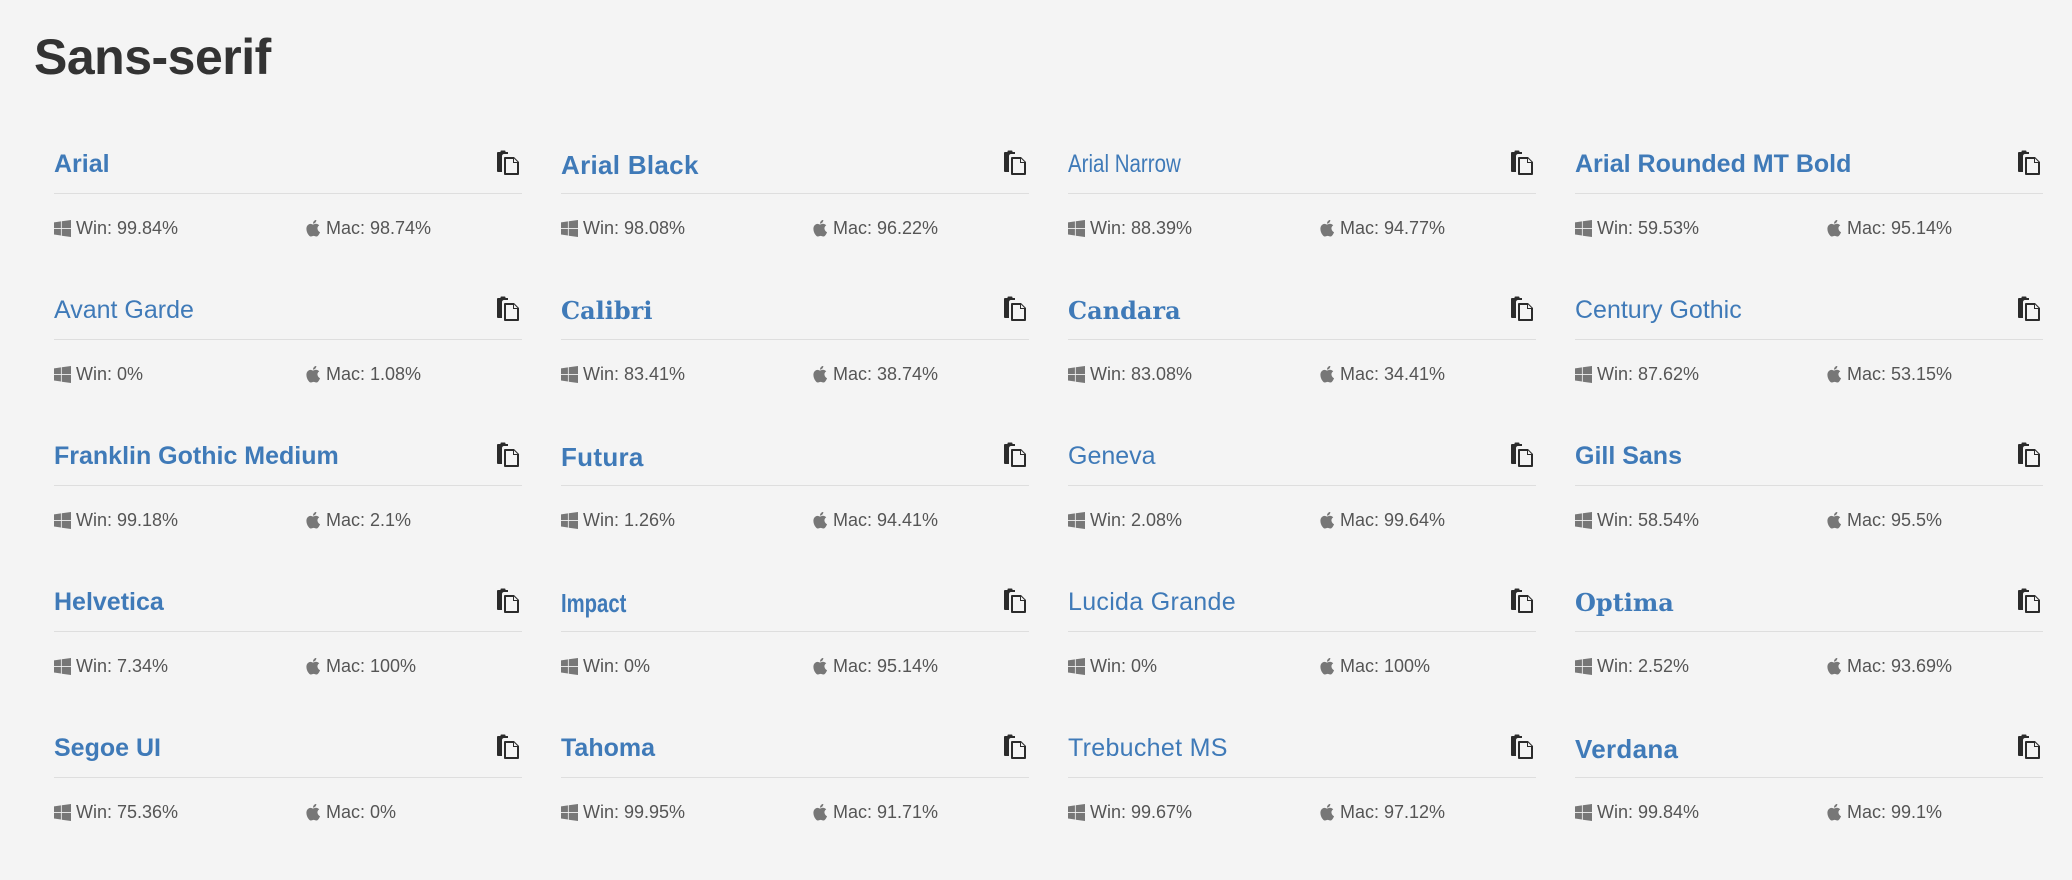 Image resolution: width=2072 pixels, height=880 pixels. What do you see at coordinates (196, 456) in the screenshot?
I see `font-name-link: Franklin Gothic Medium` at bounding box center [196, 456].